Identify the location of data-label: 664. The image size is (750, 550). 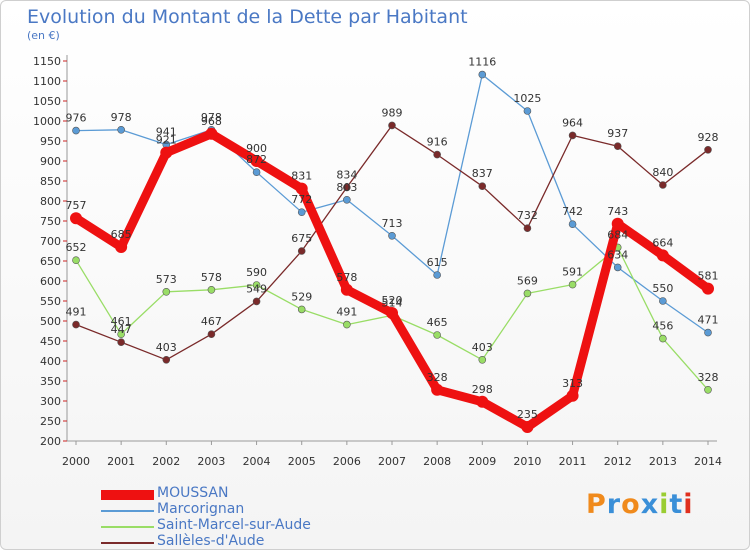
(662, 242).